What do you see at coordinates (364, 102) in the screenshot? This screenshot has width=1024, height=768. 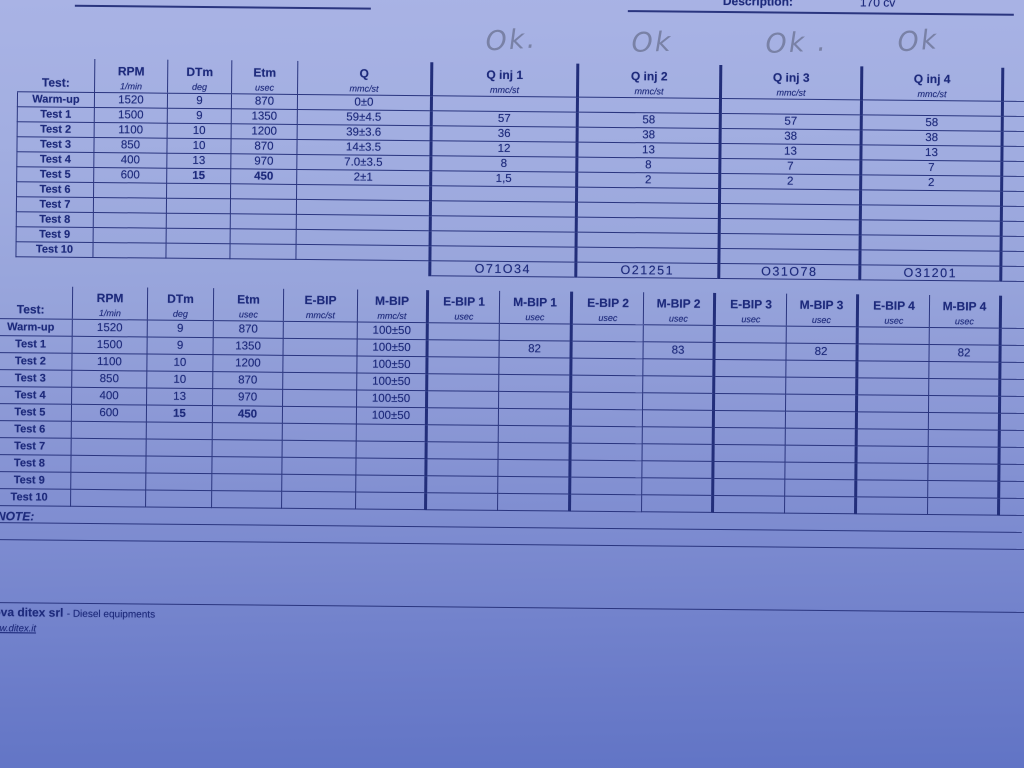 I see `cell: 0±0` at bounding box center [364, 102].